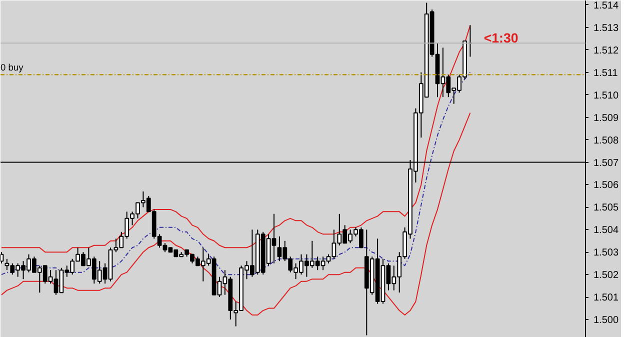  What do you see at coordinates (606, 118) in the screenshot?
I see `y-tick-label: 1.509` at bounding box center [606, 118].